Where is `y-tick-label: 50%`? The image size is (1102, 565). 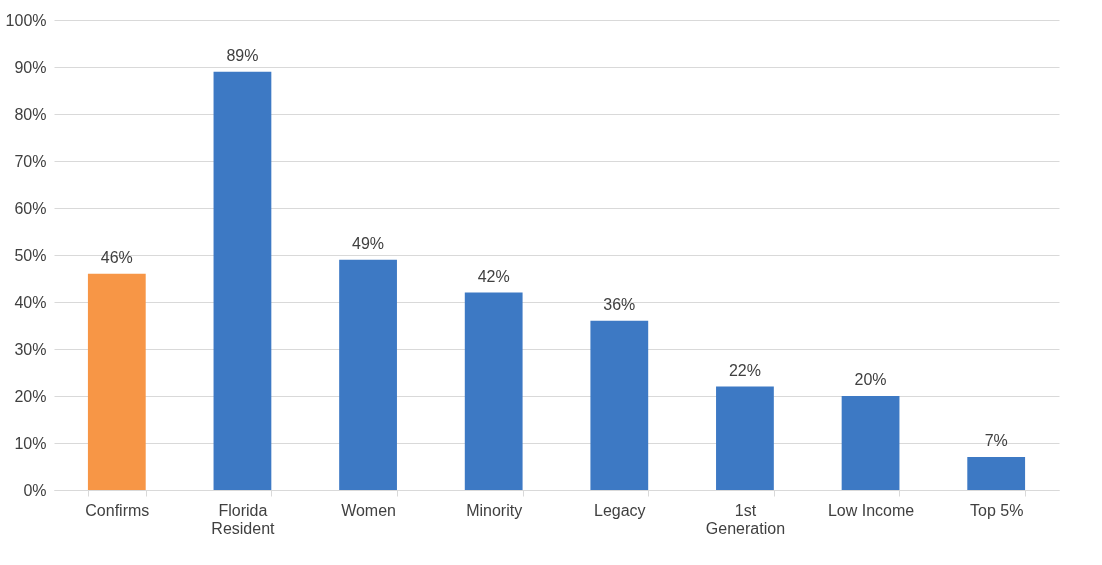 y-tick-label: 50% is located at coordinates (30, 255).